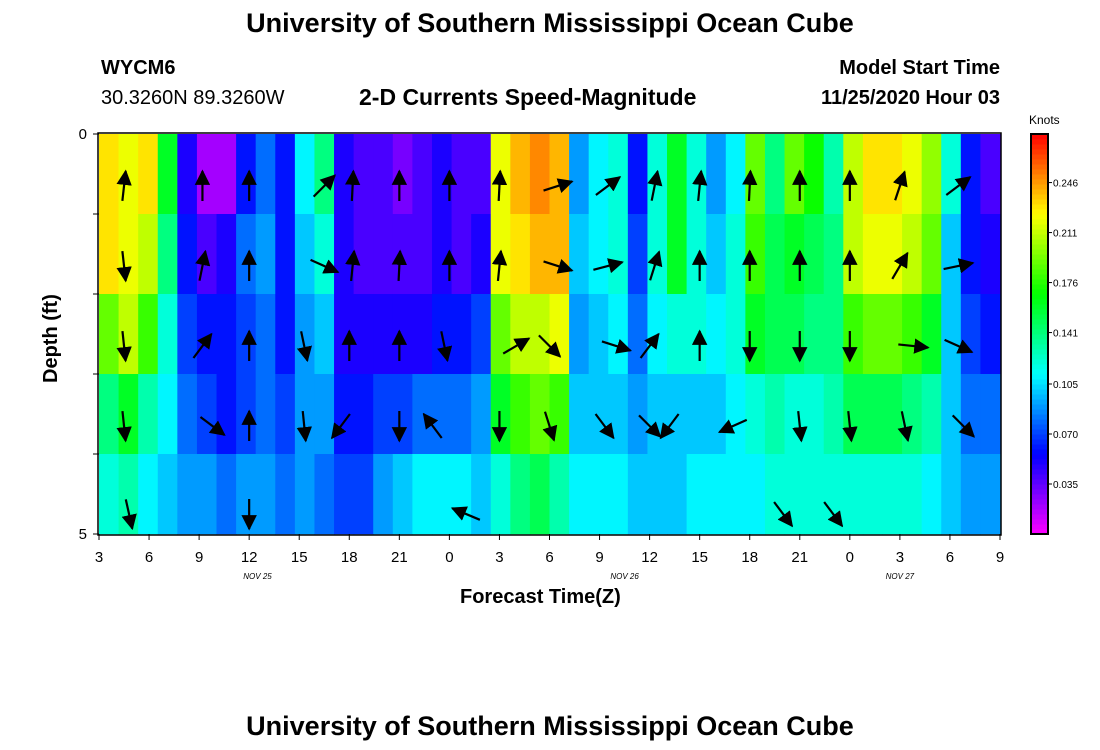 Image resolution: width=1100 pixels, height=750 pixels. What do you see at coordinates (1065, 334) in the screenshot?
I see `colorbar-tick-label: 0.141` at bounding box center [1065, 334].